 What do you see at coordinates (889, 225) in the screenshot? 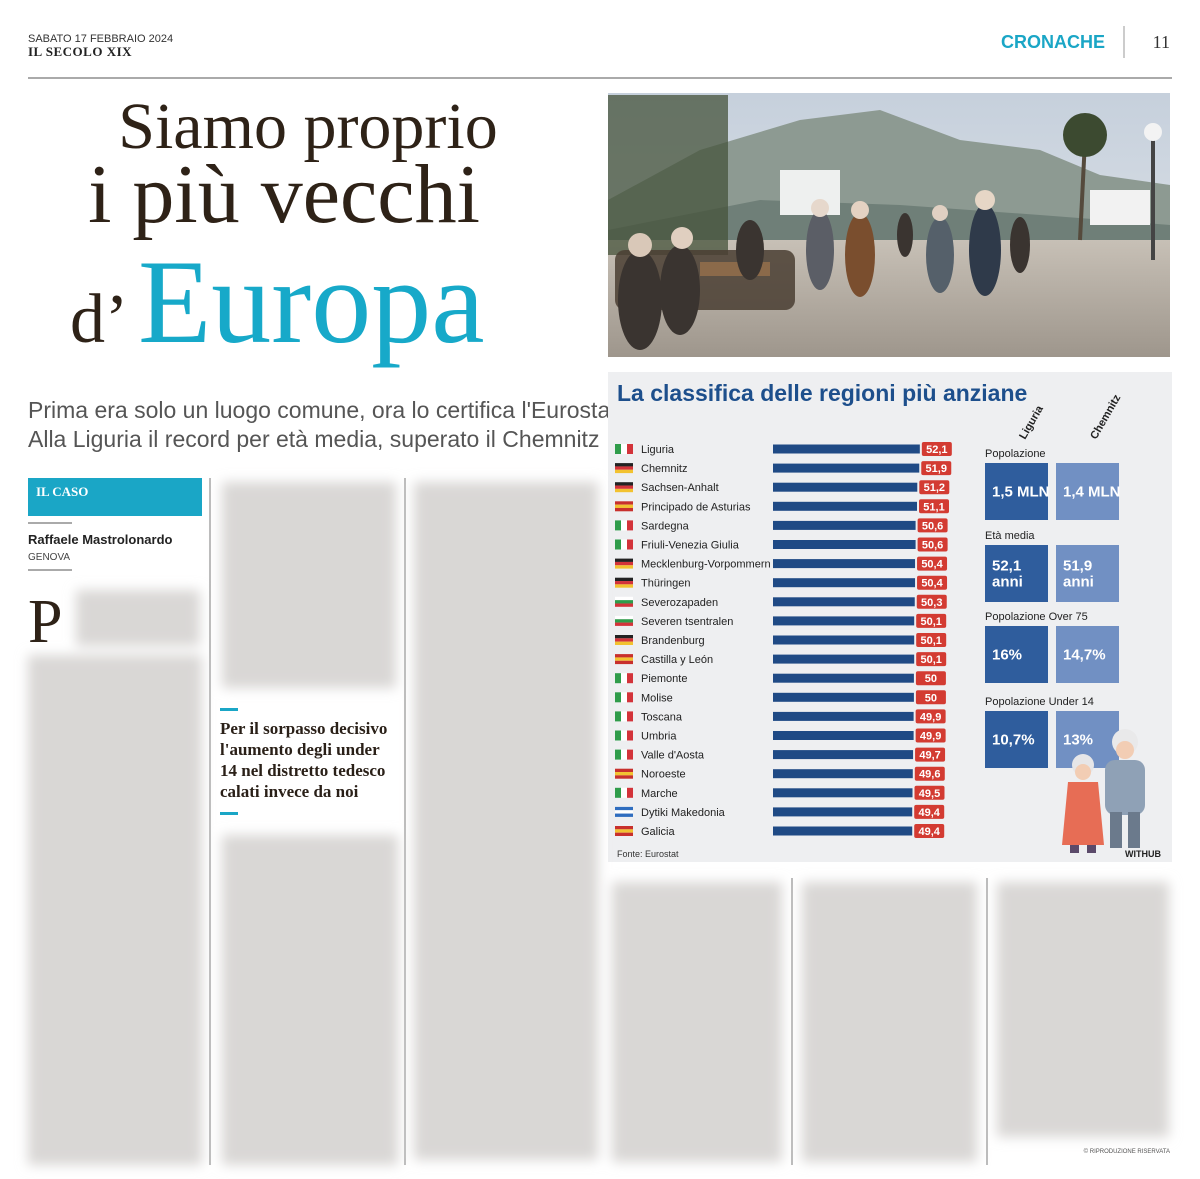
I see `photo` at bounding box center [889, 225].